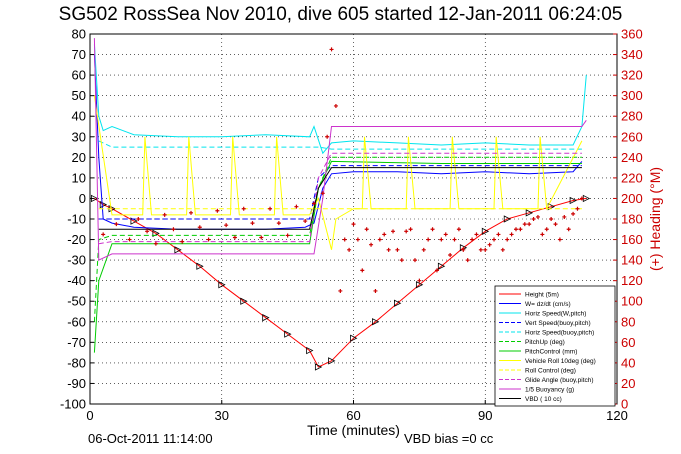 Image resolution: width=681 pixels, height=454 pixels. Describe the element at coordinates (76, 362) in the screenshot. I see `y-tick-label: -80` at that location.